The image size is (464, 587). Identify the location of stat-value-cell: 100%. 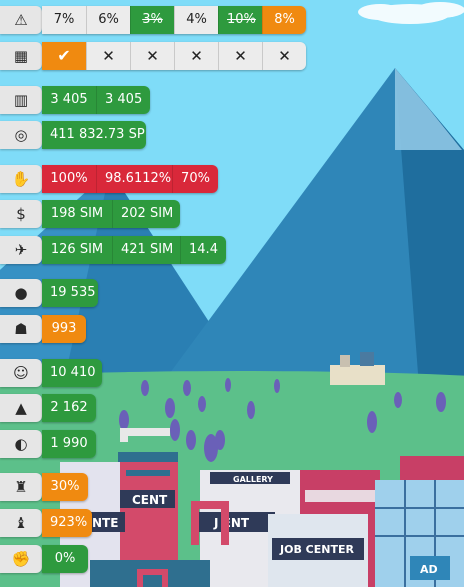
(69, 179).